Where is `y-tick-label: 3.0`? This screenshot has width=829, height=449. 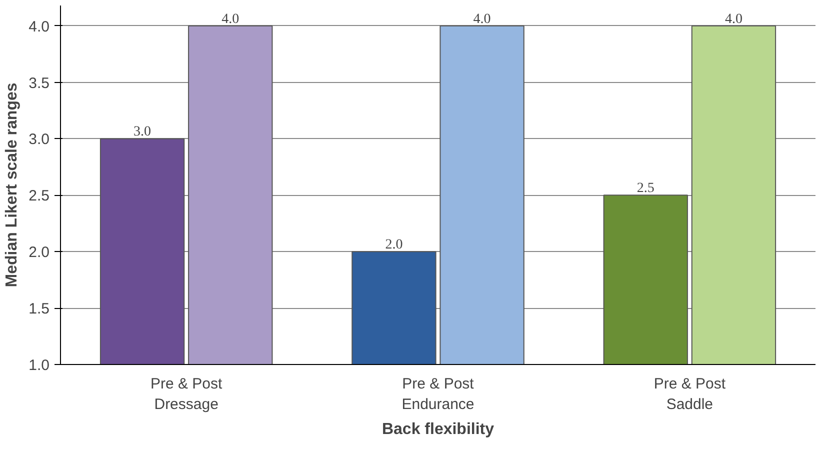 y-tick-label: 3.0 is located at coordinates (39, 139).